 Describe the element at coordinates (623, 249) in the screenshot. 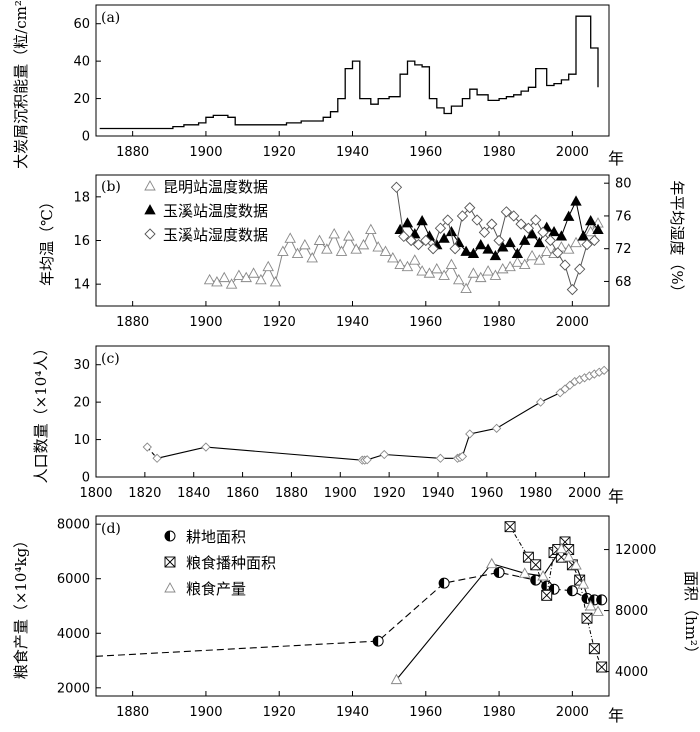

I see `y-tick-label-right: 72` at that location.